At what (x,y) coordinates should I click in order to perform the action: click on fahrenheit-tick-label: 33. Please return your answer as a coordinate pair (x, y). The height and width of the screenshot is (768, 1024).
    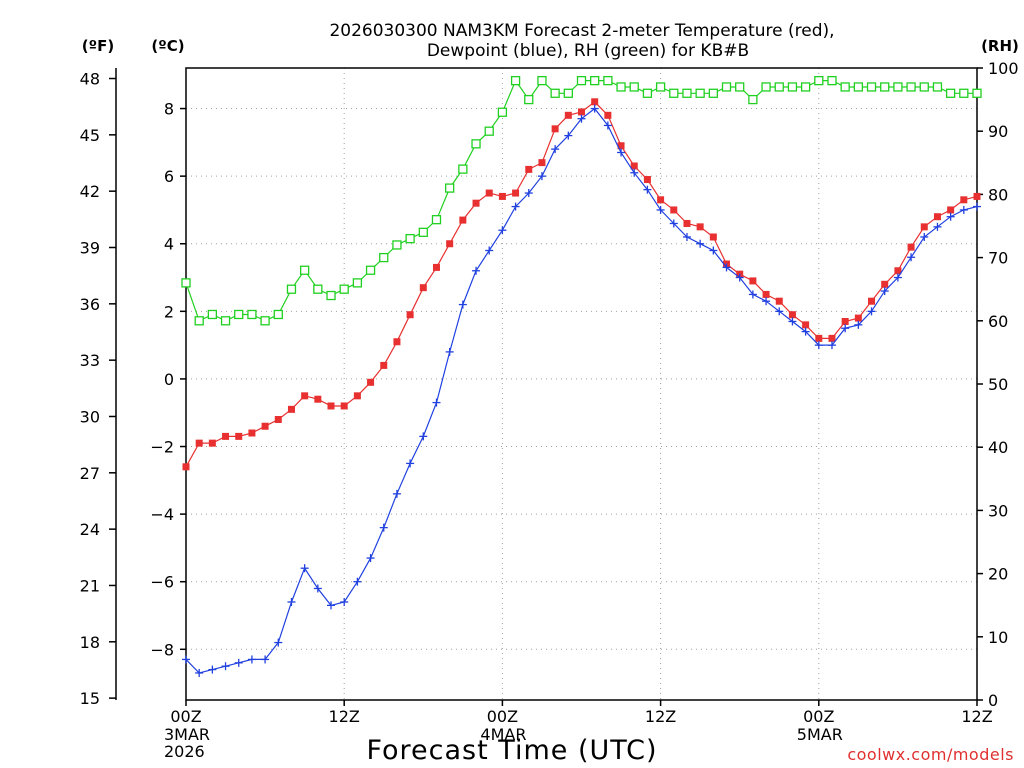
    Looking at the image, I should click on (90, 360).